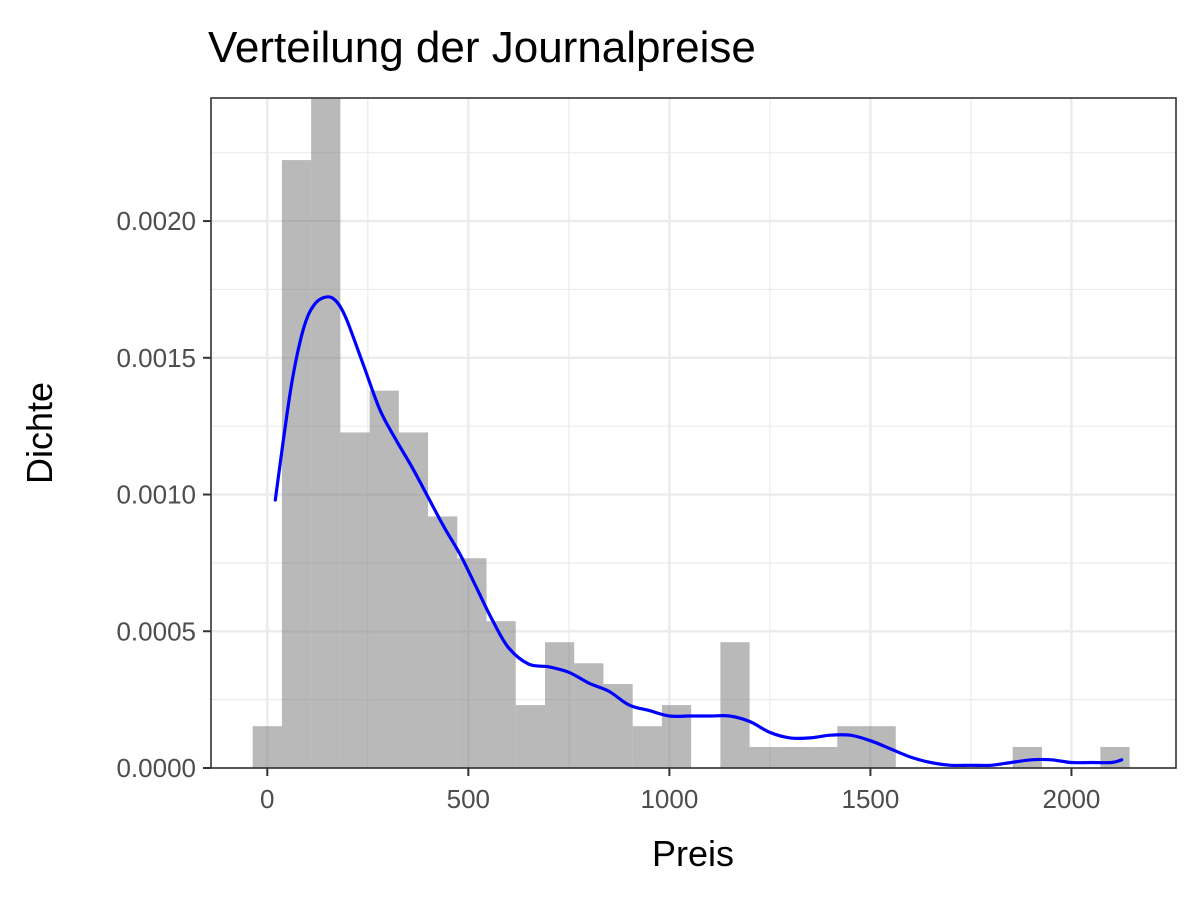 The height and width of the screenshot is (900, 1200). What do you see at coordinates (39, 433) in the screenshot?
I see `y-axis-title: Dichte` at bounding box center [39, 433].